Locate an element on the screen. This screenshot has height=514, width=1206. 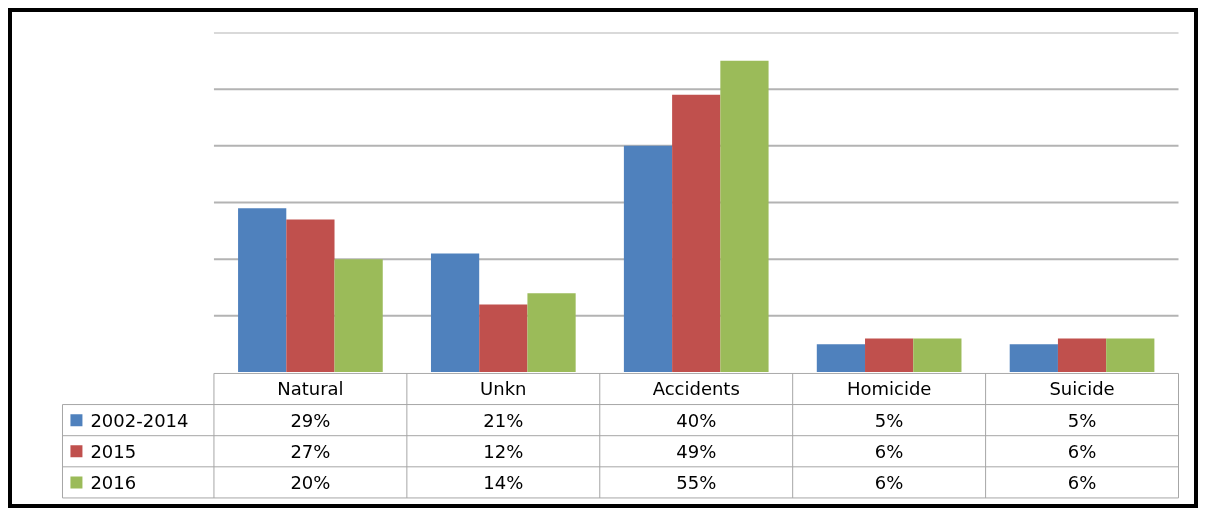
legend-label: 2015 is located at coordinates (113, 451).